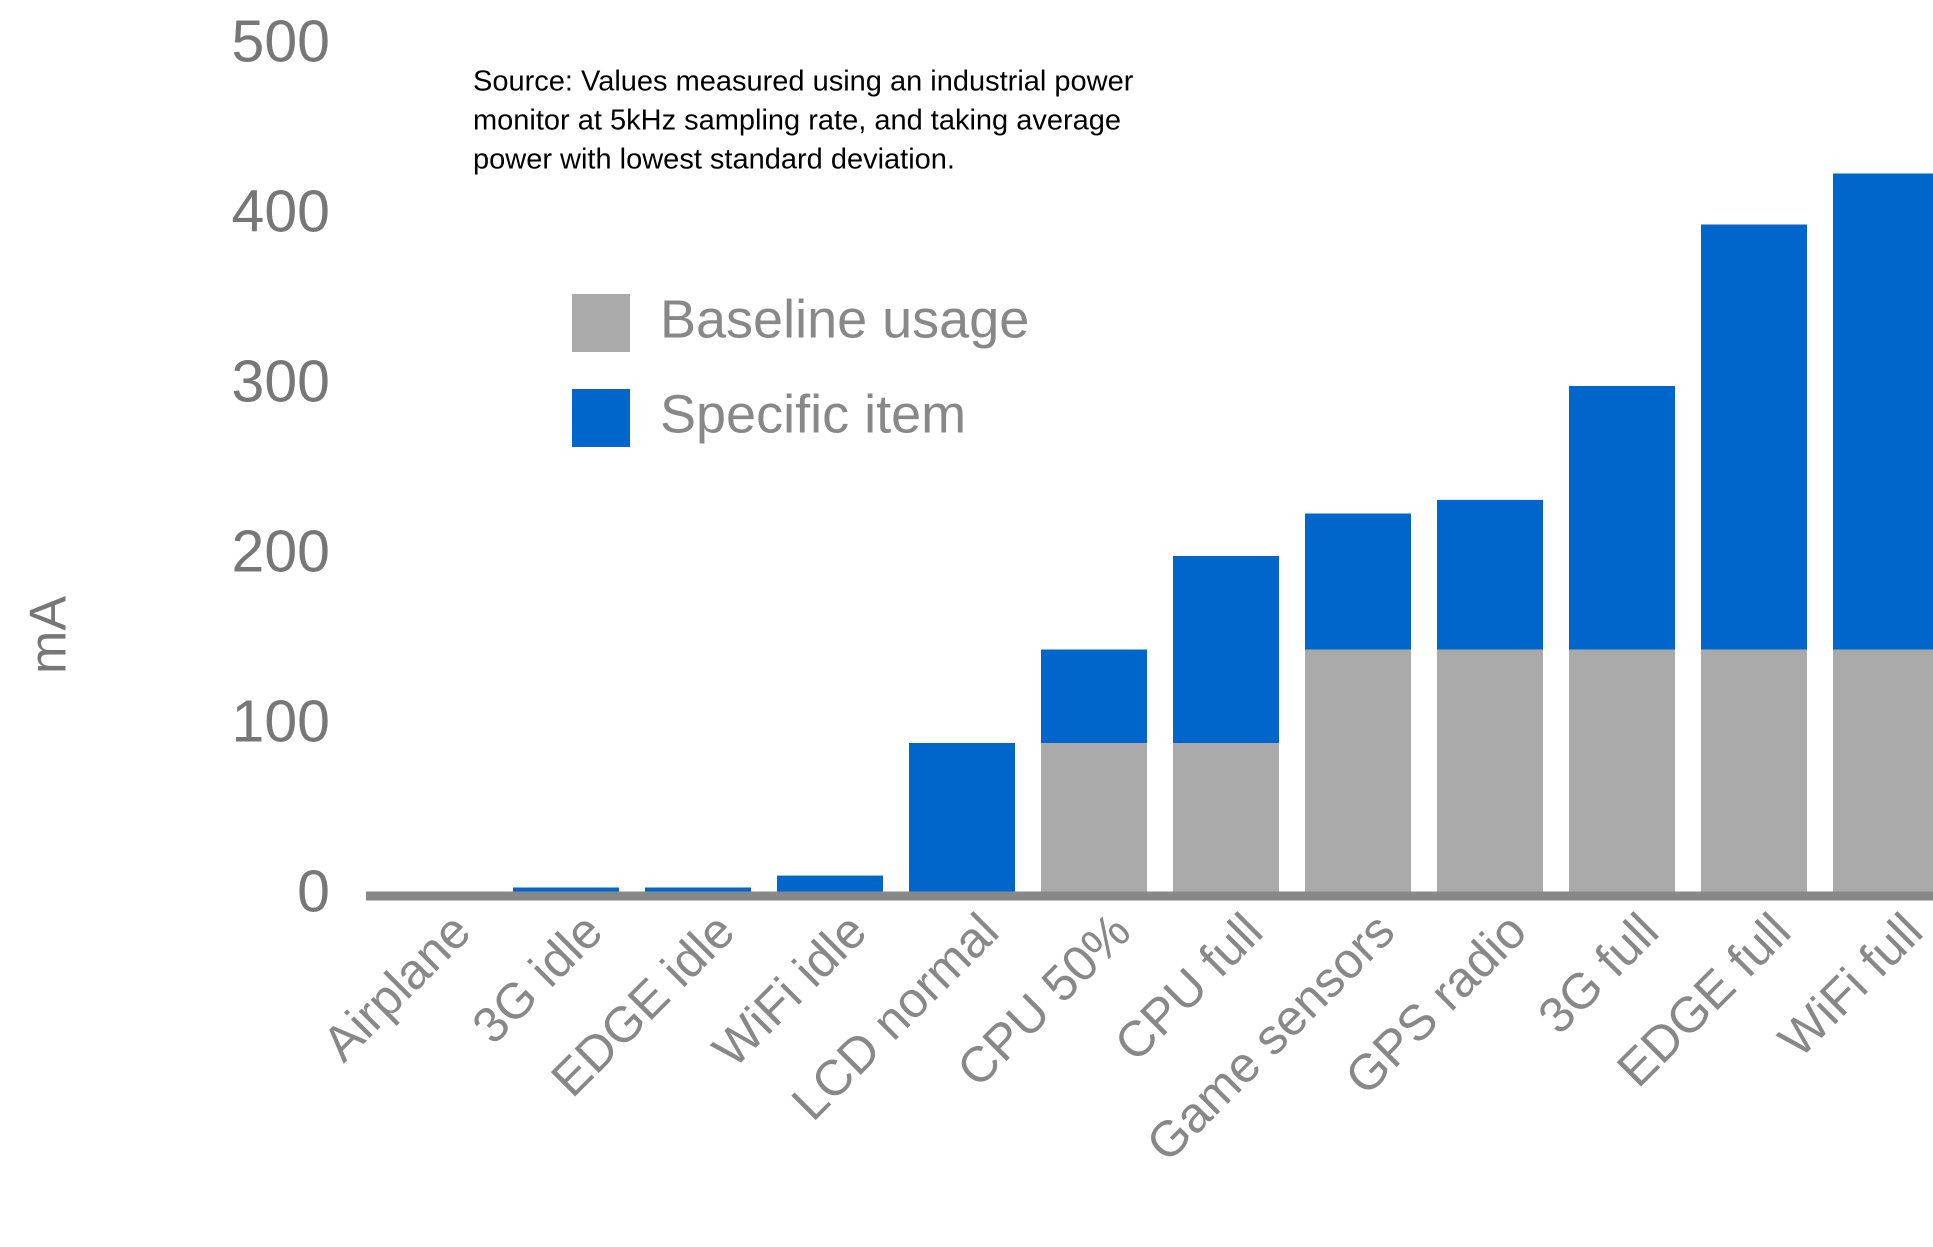 This screenshot has height=1247, width=1933. Describe the element at coordinates (281, 552) in the screenshot. I see `y-tick-label: 200` at that location.